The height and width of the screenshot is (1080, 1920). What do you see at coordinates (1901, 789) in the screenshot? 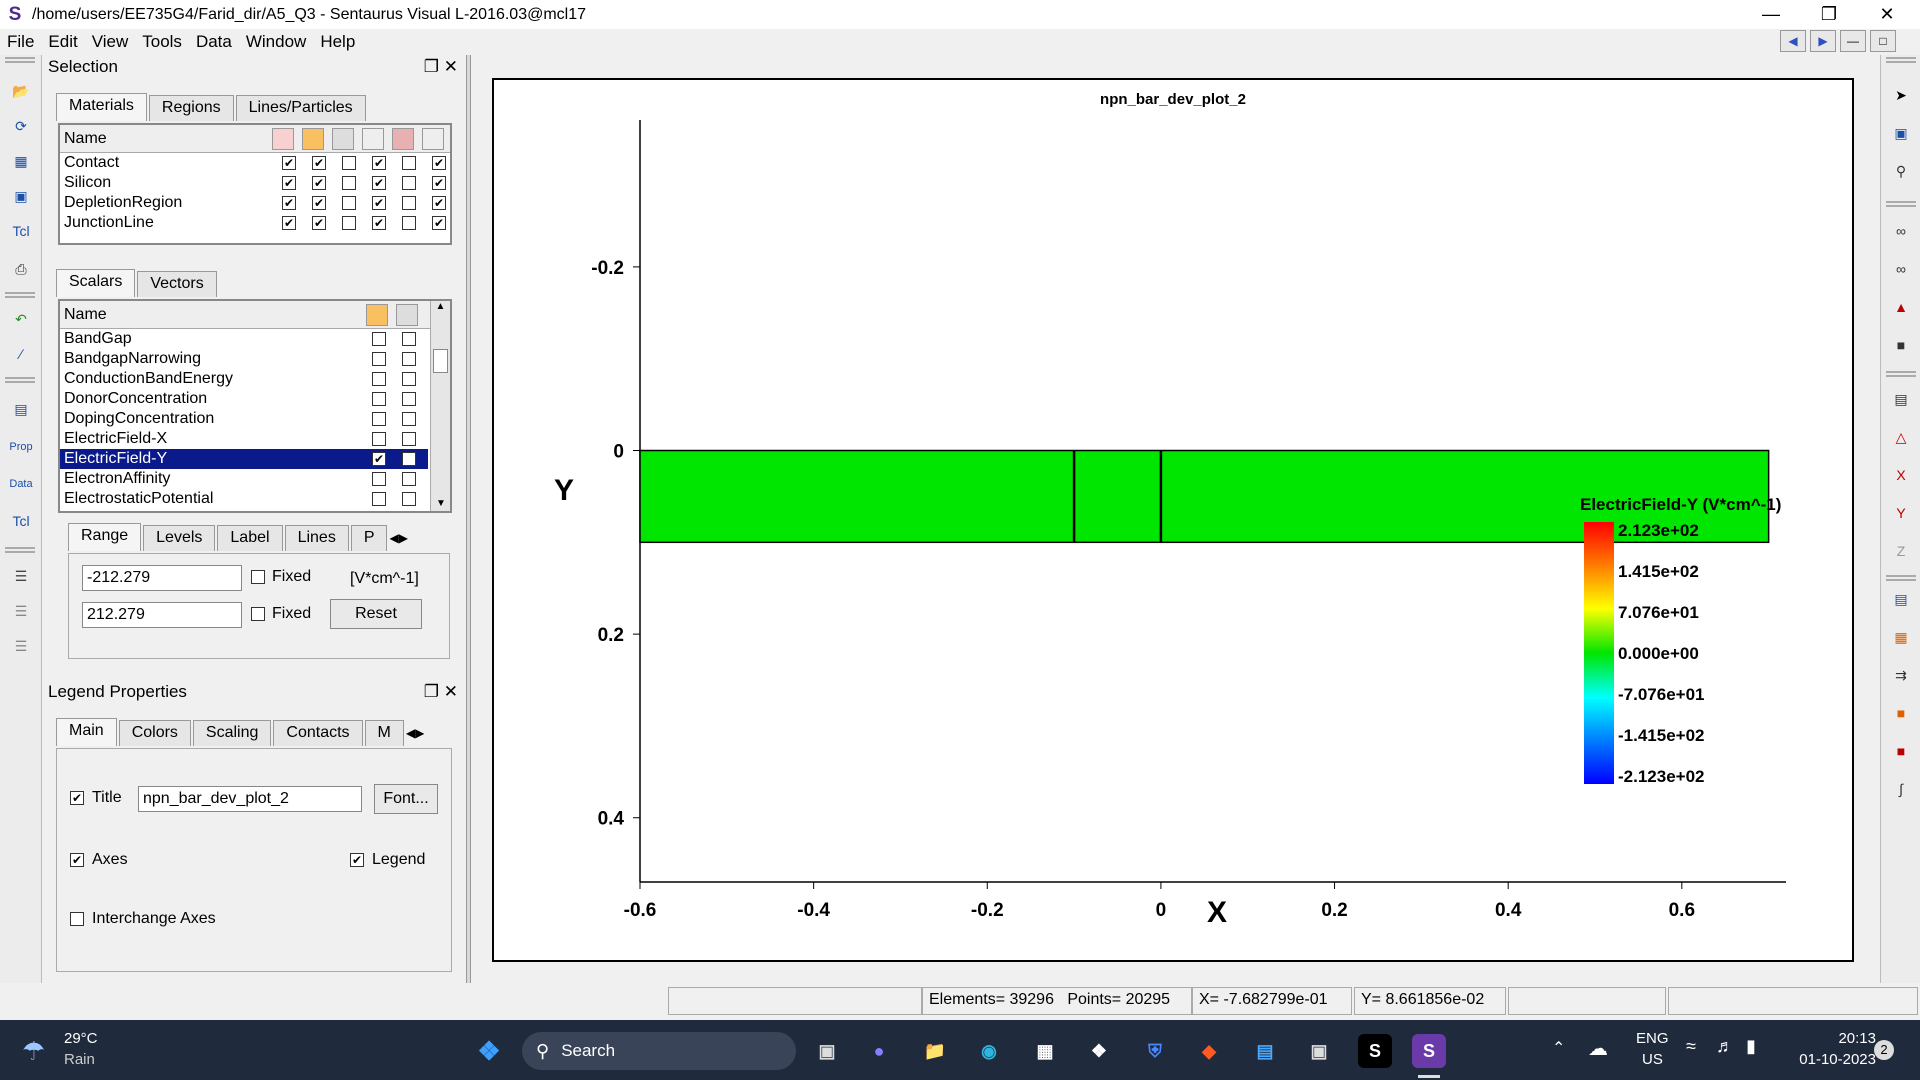
I see `integrate-icon: ∫` at bounding box center [1901, 789].